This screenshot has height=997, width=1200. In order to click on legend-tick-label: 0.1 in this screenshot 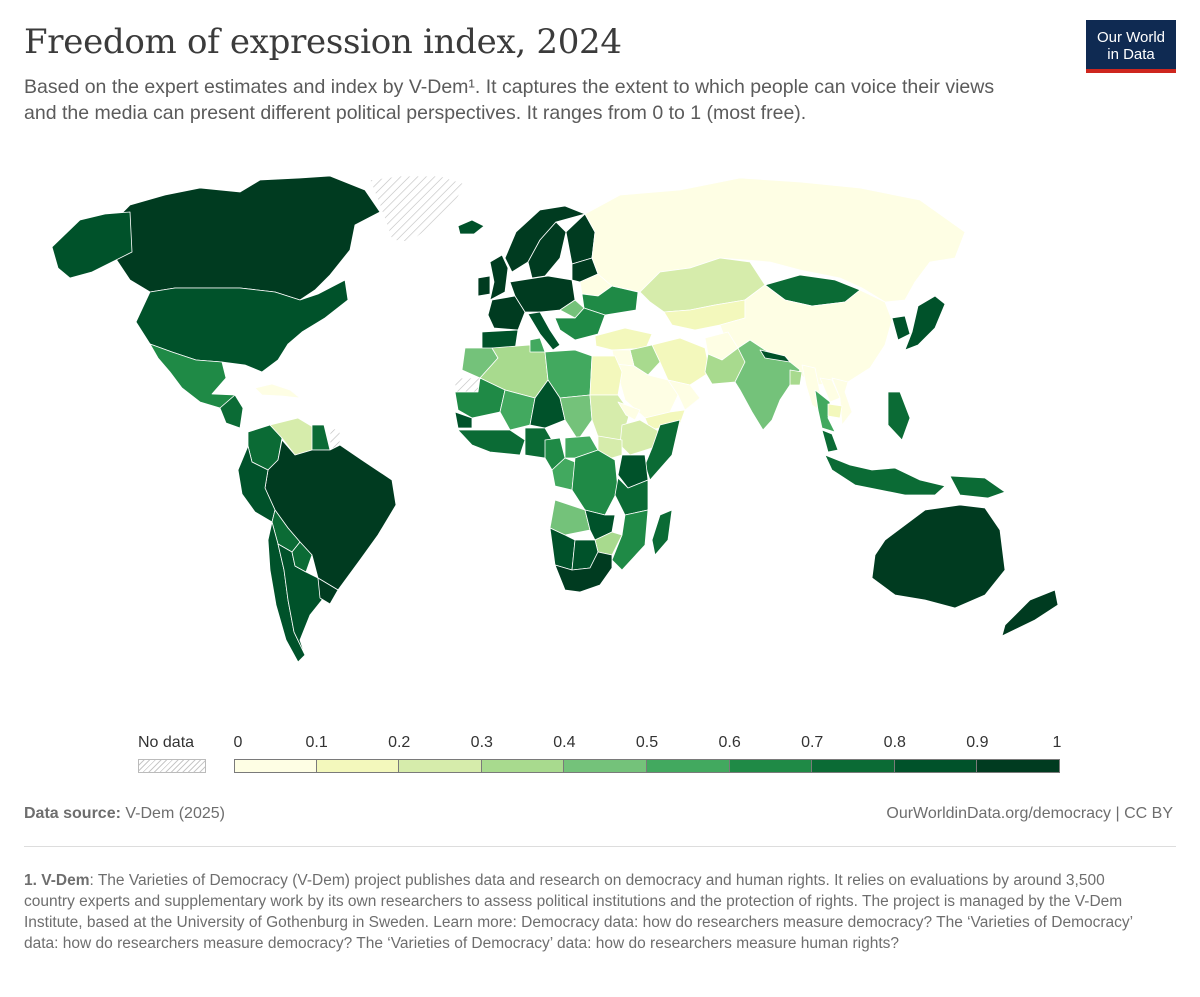, I will do `click(316, 742)`.